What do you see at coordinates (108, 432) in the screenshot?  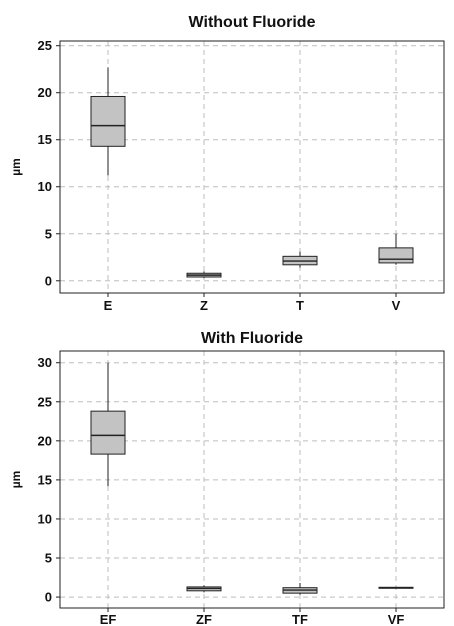 I see `box-EF` at bounding box center [108, 432].